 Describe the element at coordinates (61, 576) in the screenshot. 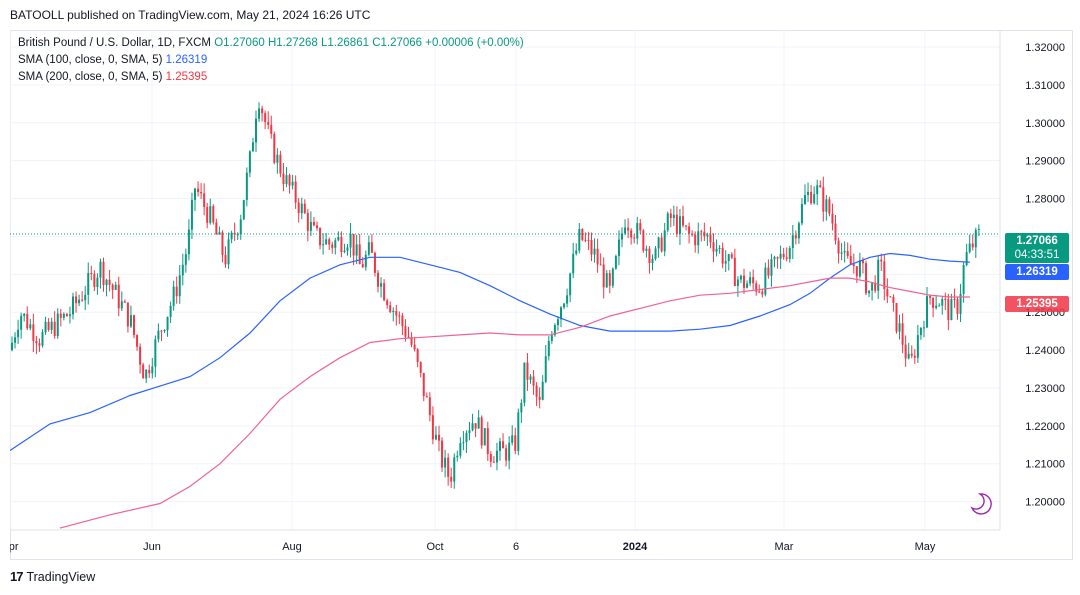

I see `tradingview-brand: TradingView` at that location.